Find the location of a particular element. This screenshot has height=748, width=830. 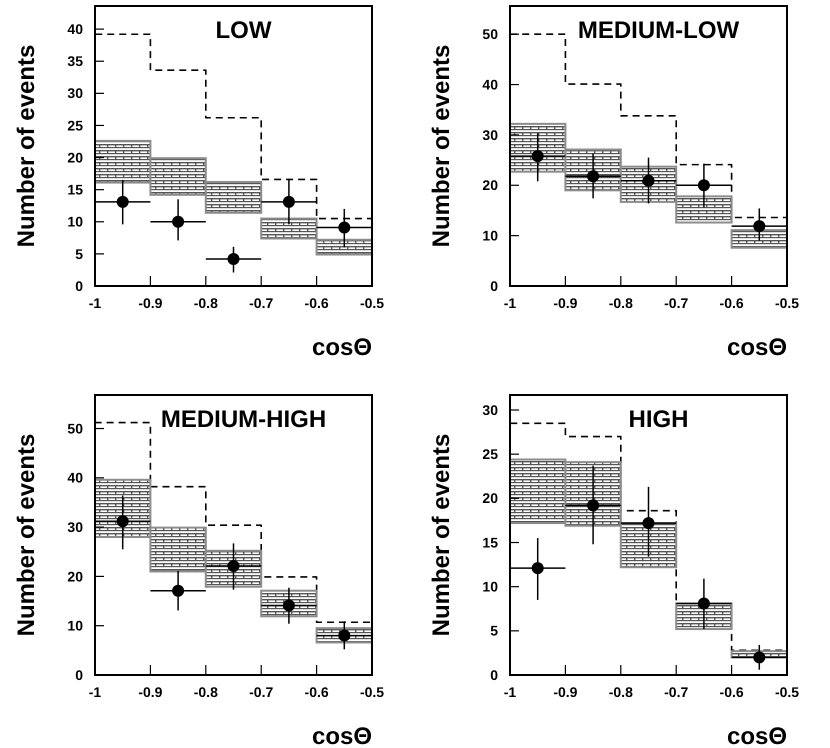

text: MEDIUM-LOW is located at coordinates (659, 30).